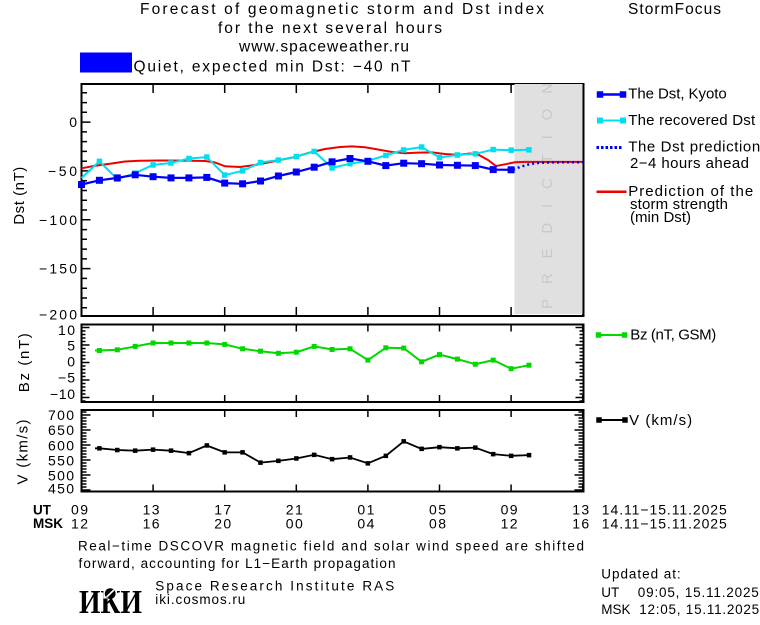  What do you see at coordinates (200, 599) in the screenshot?
I see `svg-text: iki.cosmos.ru` at bounding box center [200, 599].